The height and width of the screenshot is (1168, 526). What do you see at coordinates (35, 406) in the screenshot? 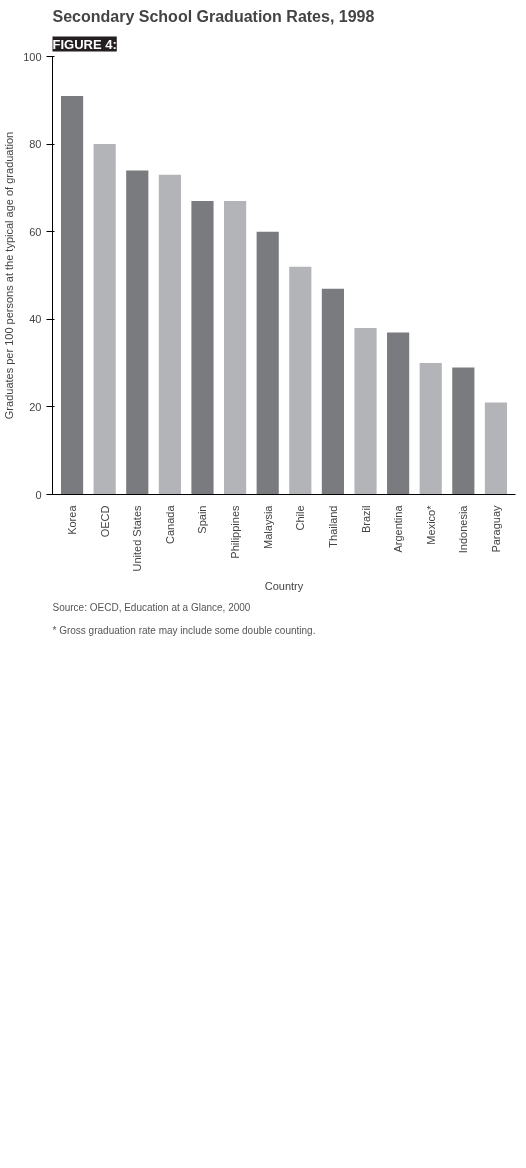
I see `y-tick-label: 20` at bounding box center [35, 406].